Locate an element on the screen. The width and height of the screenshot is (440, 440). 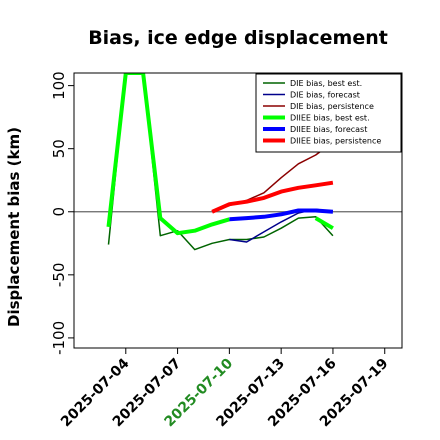
chart-title: Bias, ice edge displacement is located at coordinates (238, 38).